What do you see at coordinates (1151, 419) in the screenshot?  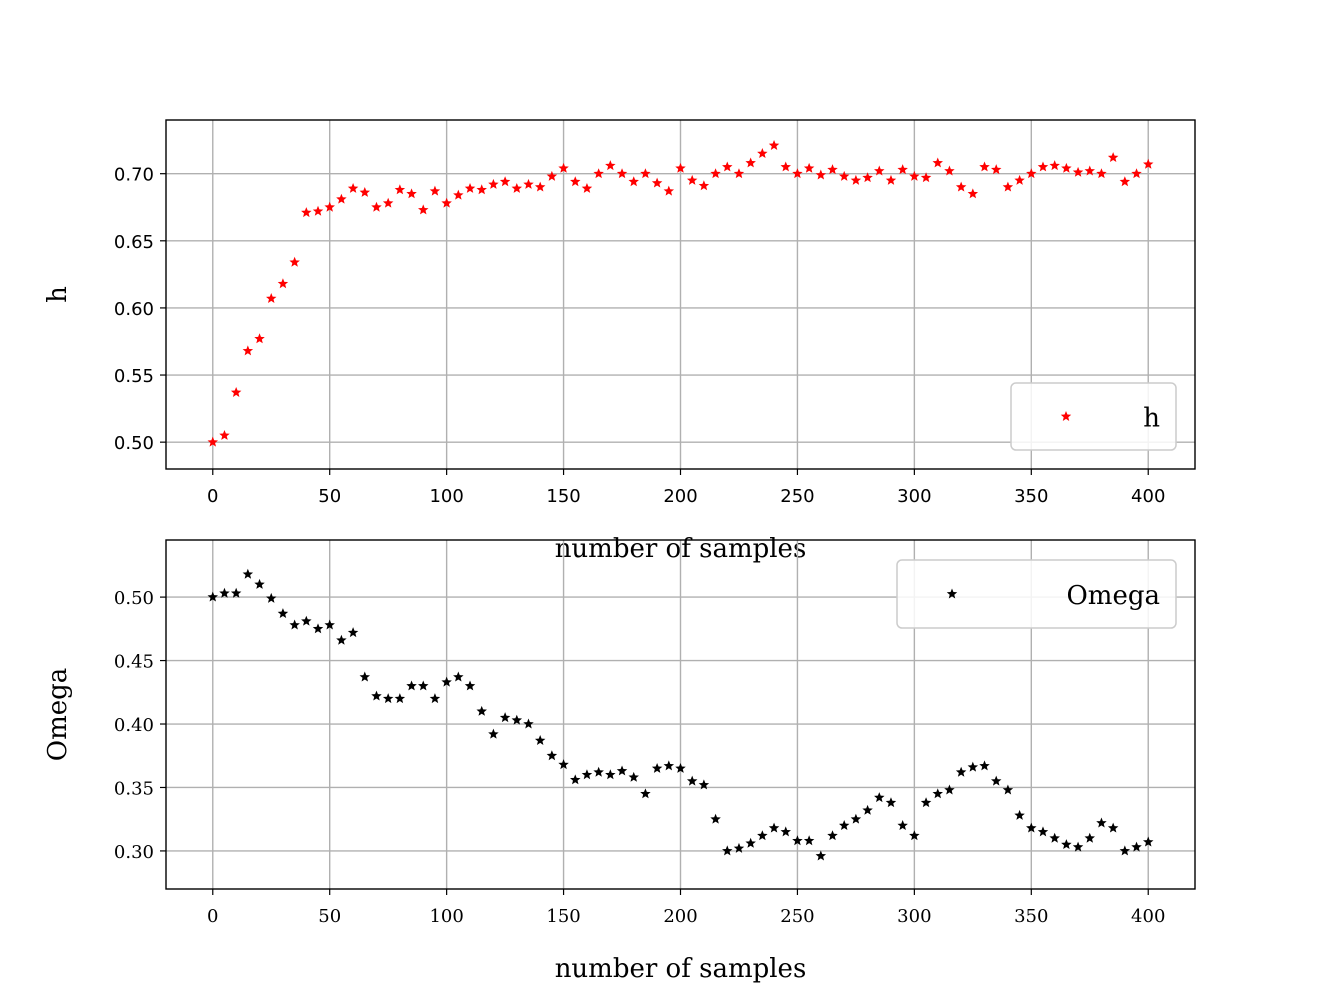 I see `legend-label: h` at bounding box center [1151, 419].